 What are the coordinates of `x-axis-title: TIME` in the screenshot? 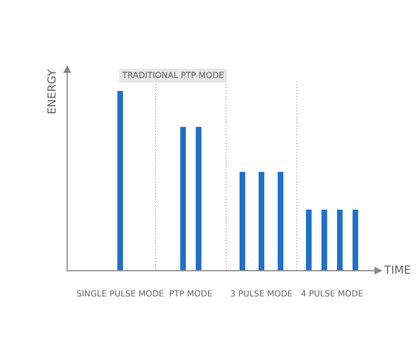 It's located at (397, 270).